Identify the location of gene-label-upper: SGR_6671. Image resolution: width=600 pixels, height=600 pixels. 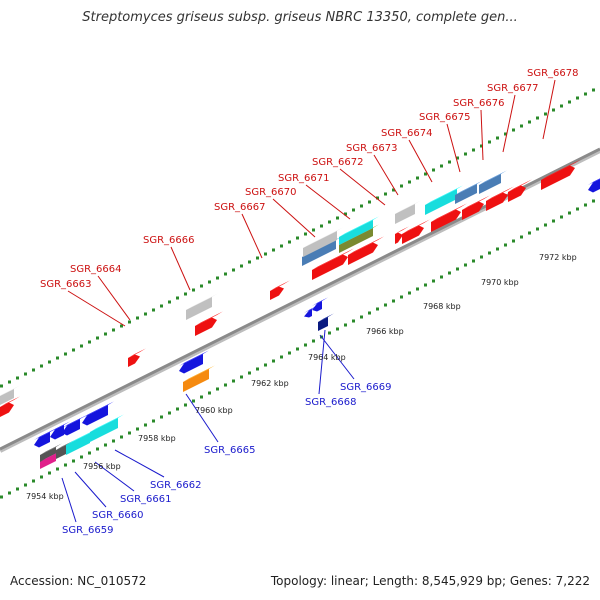
(304, 178).